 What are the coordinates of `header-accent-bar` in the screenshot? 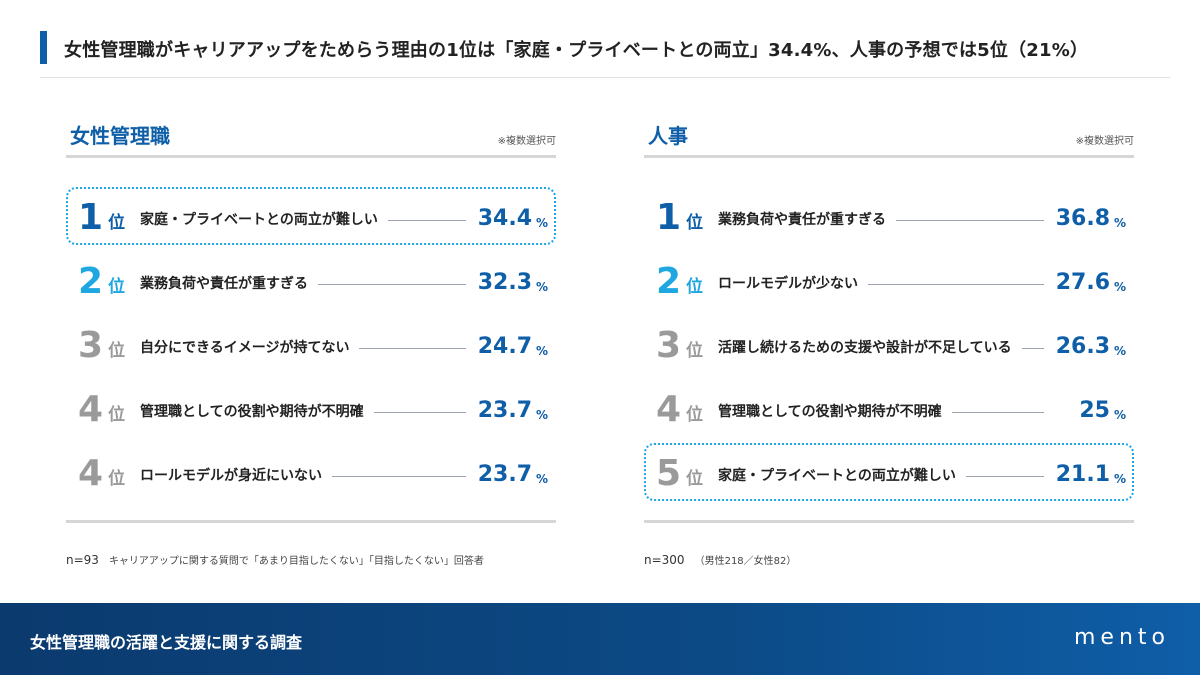 It's located at (43, 47).